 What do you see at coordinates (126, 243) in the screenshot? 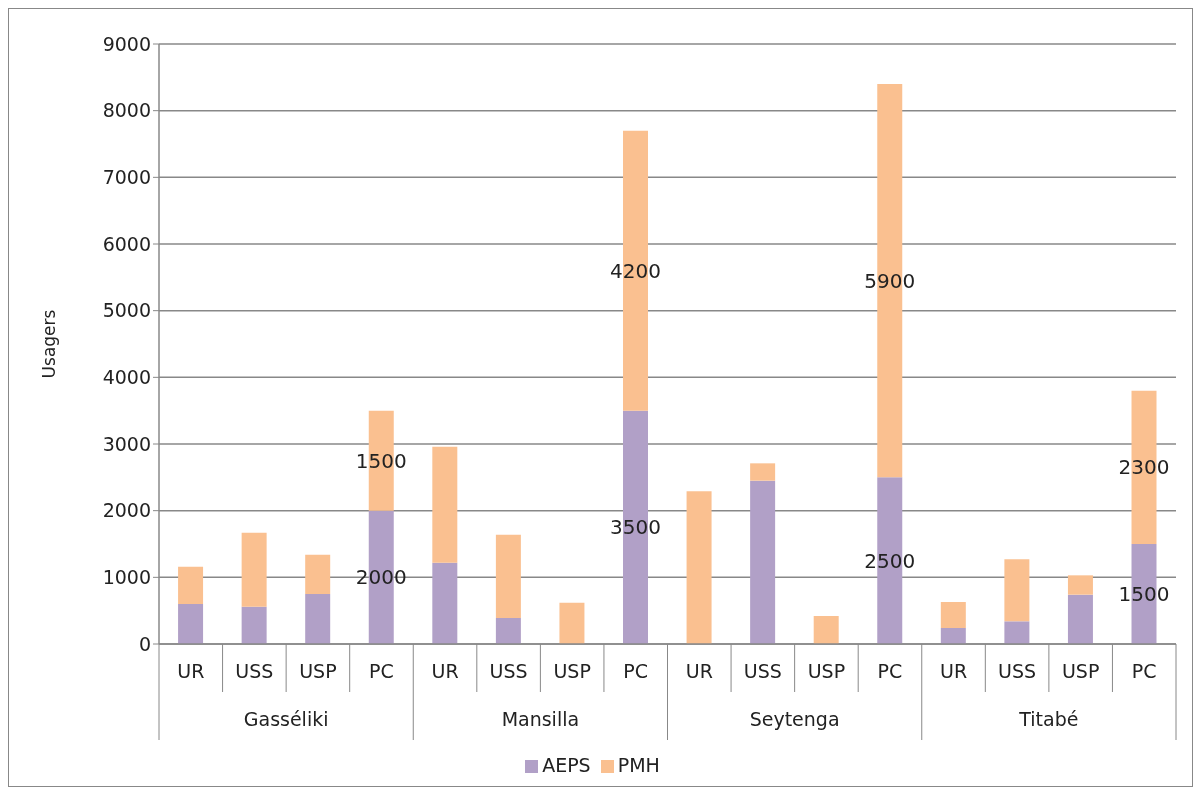
I see `y-tick-label: 6000` at bounding box center [126, 243].